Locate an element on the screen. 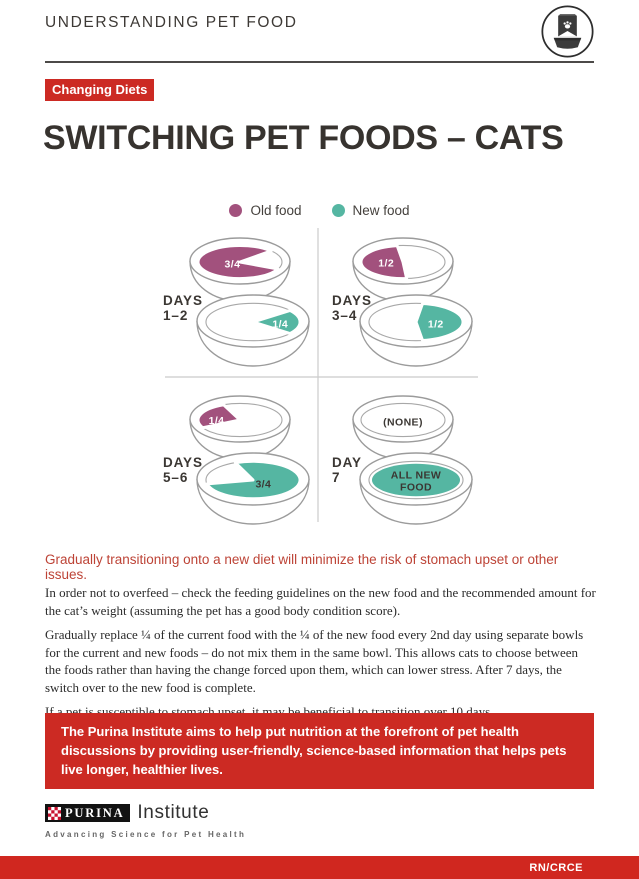  institute-wordmark: Institute is located at coordinates (173, 812).